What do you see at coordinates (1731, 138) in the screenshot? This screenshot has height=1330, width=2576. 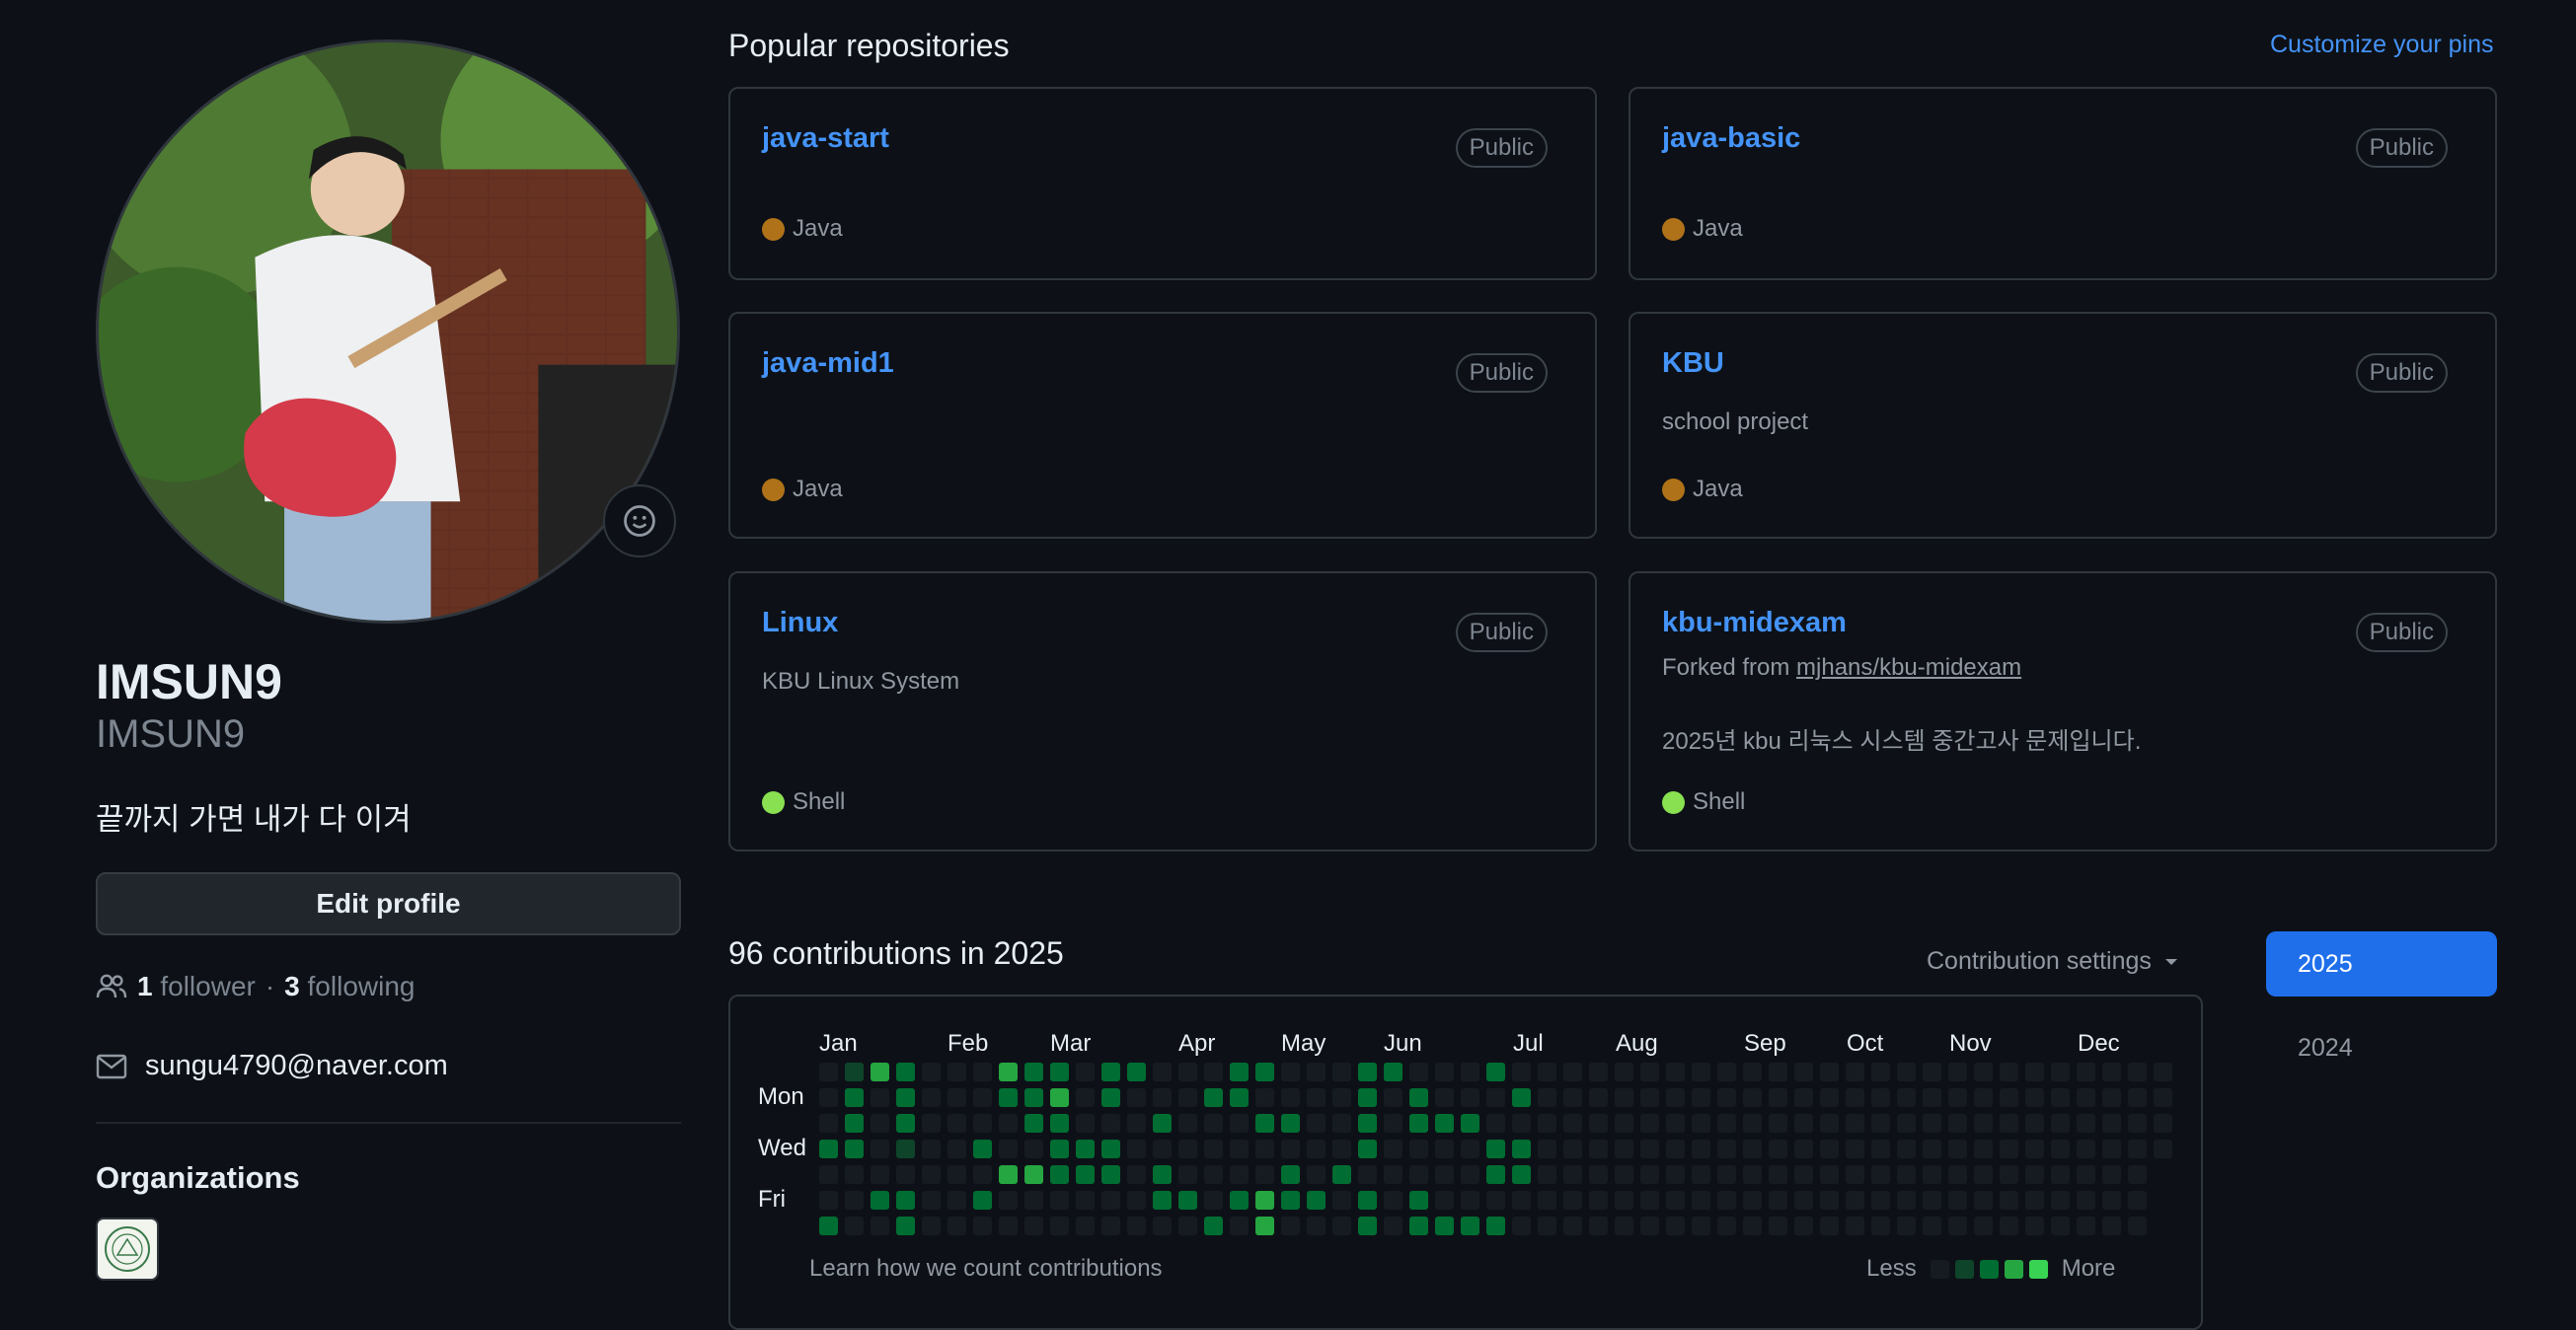 I see `repo-link: java-basic` at bounding box center [1731, 138].